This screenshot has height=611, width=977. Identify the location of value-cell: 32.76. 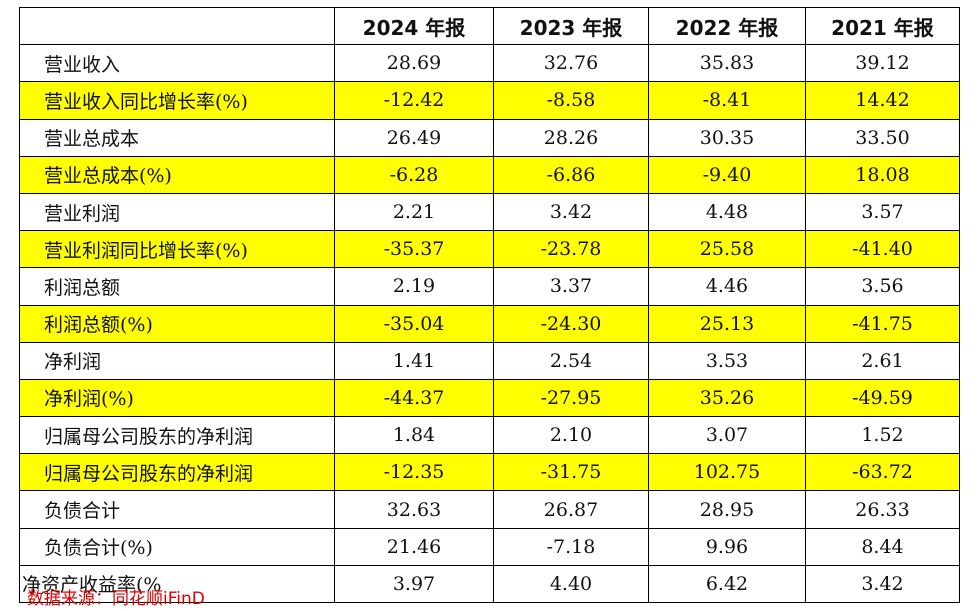
(571, 63).